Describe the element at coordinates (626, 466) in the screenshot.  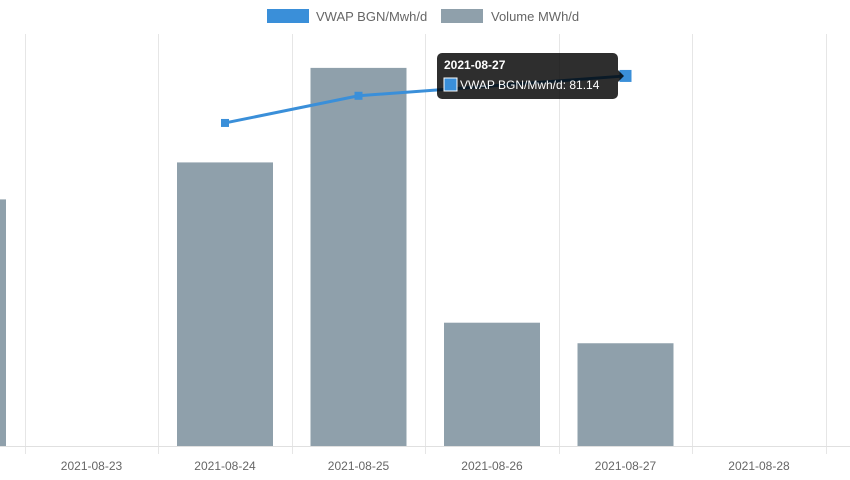
I see `x-tick-label: 2021-08-27` at that location.